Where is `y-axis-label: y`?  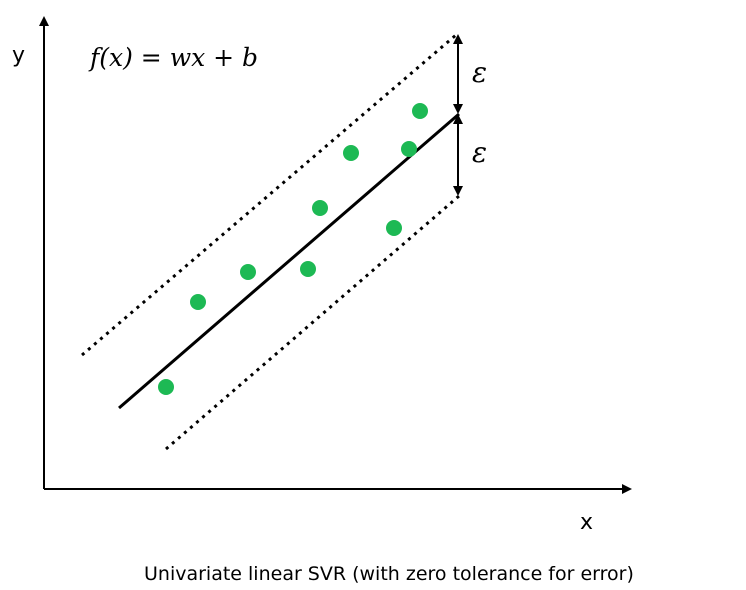 y-axis-label: y is located at coordinates (18, 55).